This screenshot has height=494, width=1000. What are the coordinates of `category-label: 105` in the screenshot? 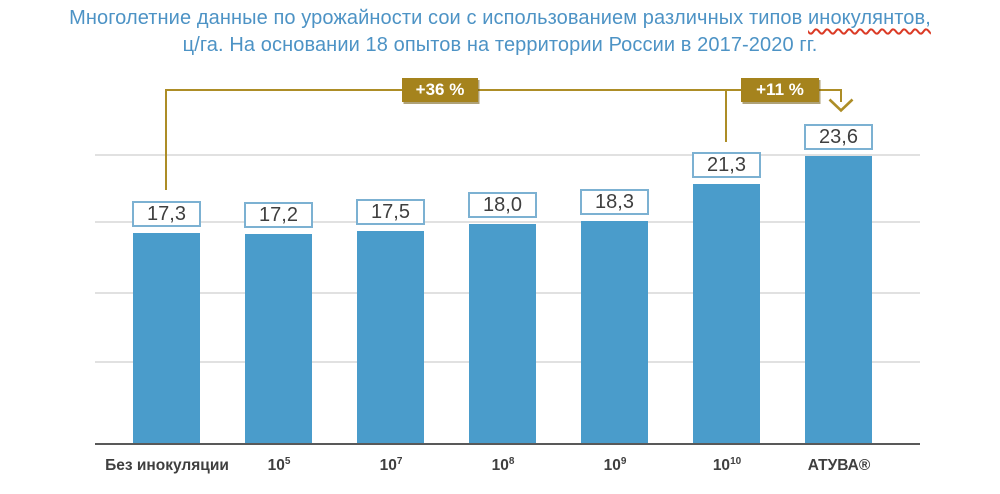 It's located at (279, 464).